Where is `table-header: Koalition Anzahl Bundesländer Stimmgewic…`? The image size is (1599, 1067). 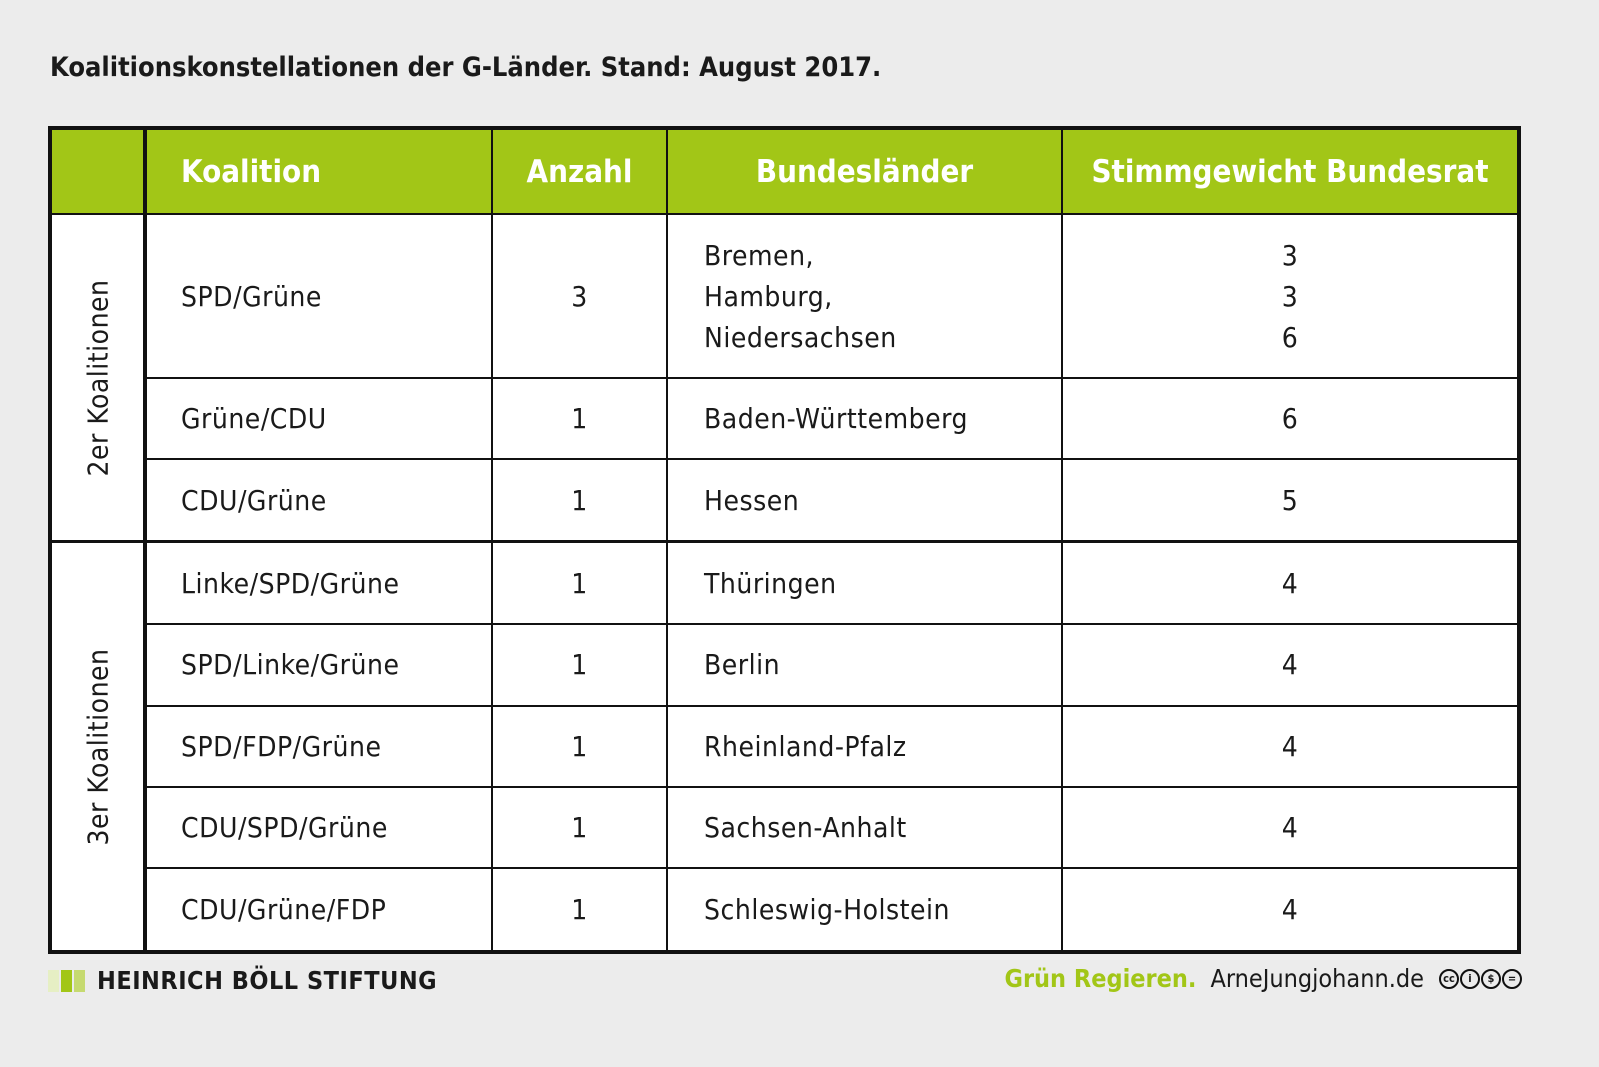 table-header: Koalition Anzahl Bundesländer Stimmgewic… is located at coordinates (784, 171).